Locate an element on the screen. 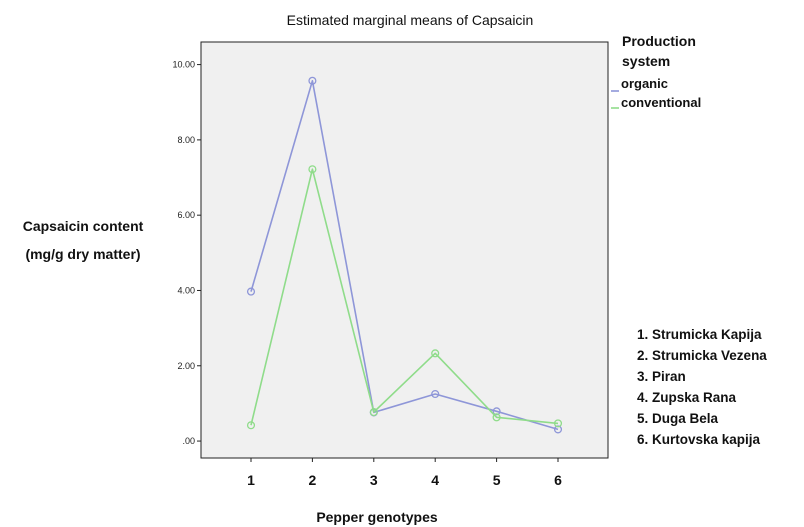  chart-title: Estimated marginal means of Capsaicin is located at coordinates (410, 20).